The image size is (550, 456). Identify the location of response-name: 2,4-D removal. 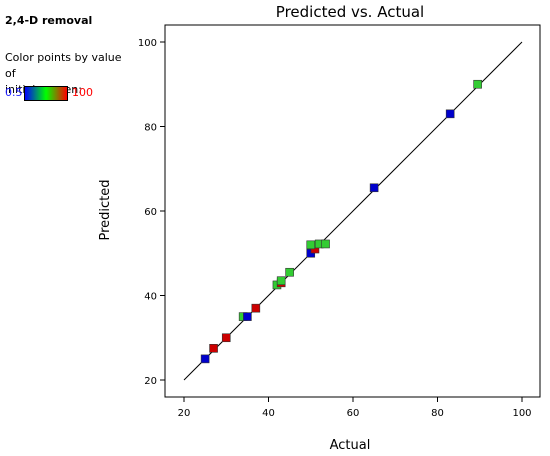
(49, 20).